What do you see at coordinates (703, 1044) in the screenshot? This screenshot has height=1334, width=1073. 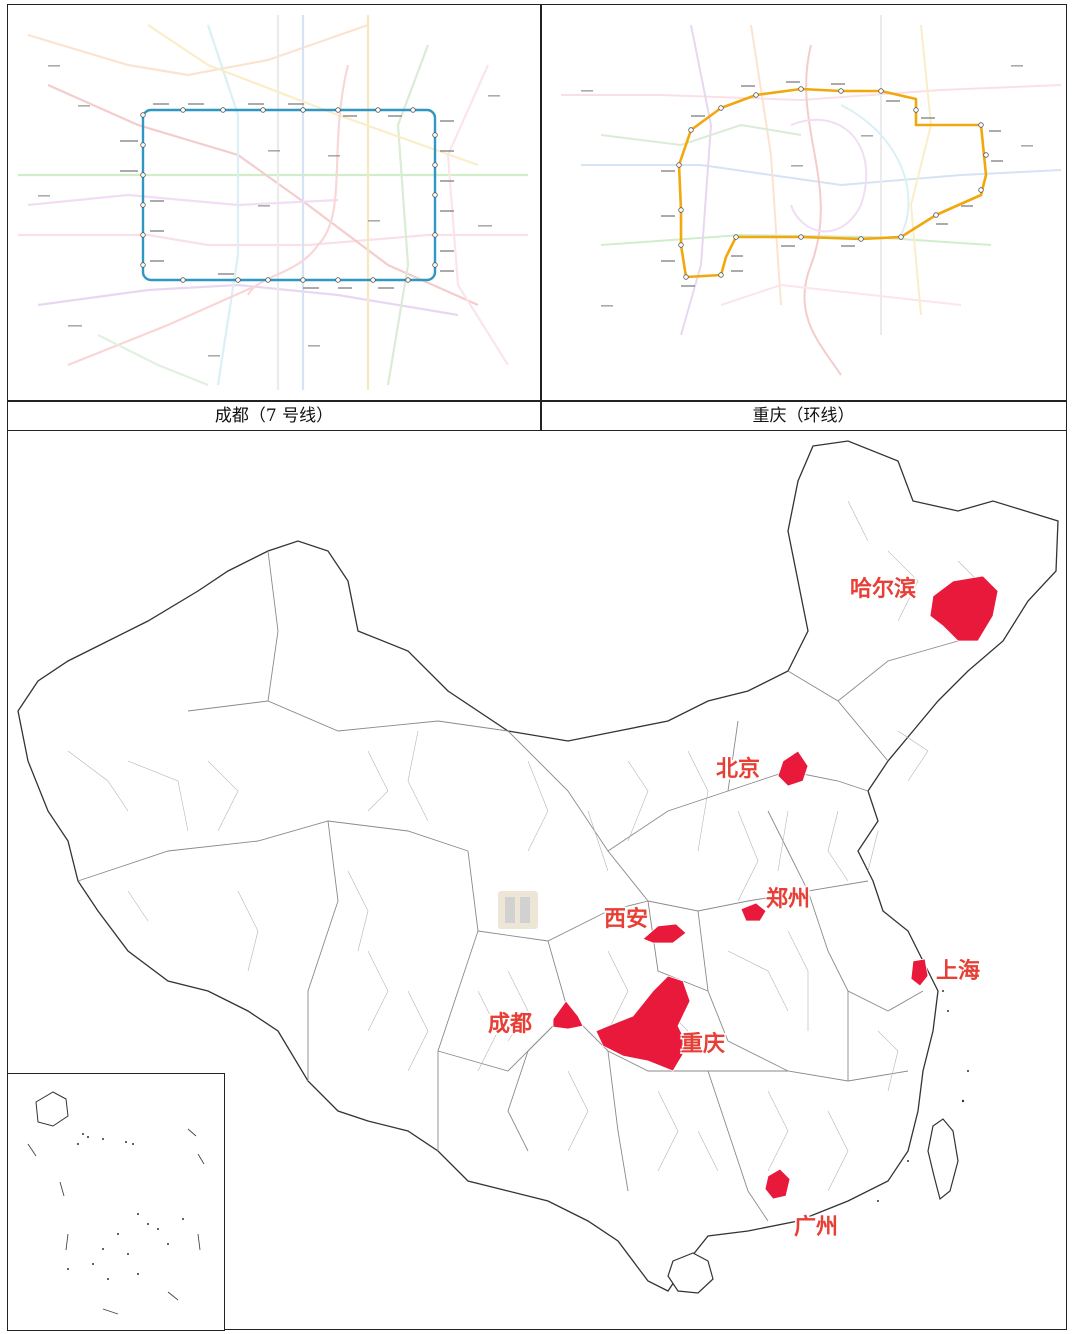 I see `label-chongqing: 重庆` at bounding box center [703, 1044].